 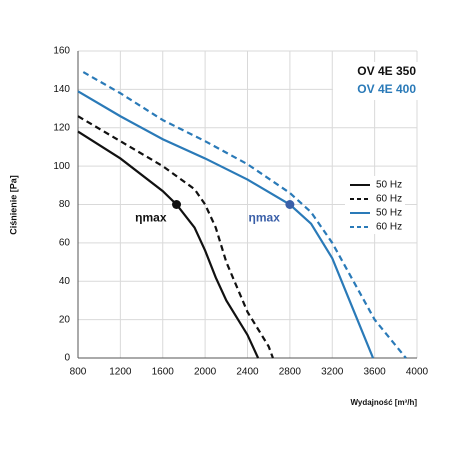 What do you see at coordinates (383, 402) in the screenshot?
I see `x-axis-label: Wydajność [m³/h]` at bounding box center [383, 402].